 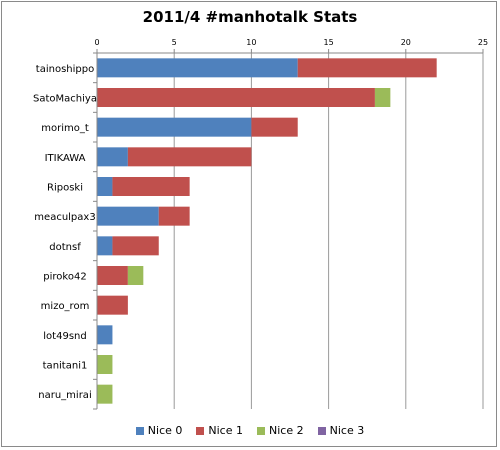 What do you see at coordinates (483, 42) in the screenshot?
I see `x-tick-label: 25` at bounding box center [483, 42].